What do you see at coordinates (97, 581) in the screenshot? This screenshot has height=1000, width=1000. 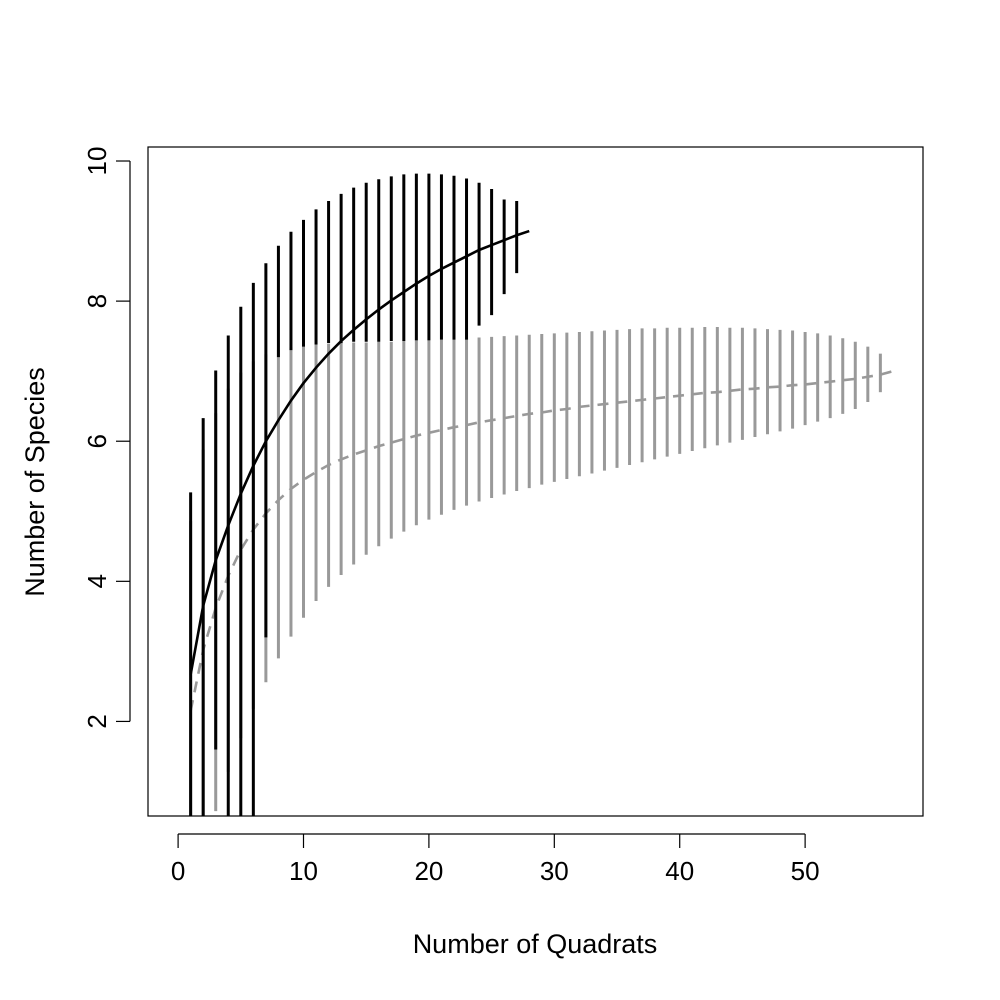 I see `y-tick-label: 4` at bounding box center [97, 581].